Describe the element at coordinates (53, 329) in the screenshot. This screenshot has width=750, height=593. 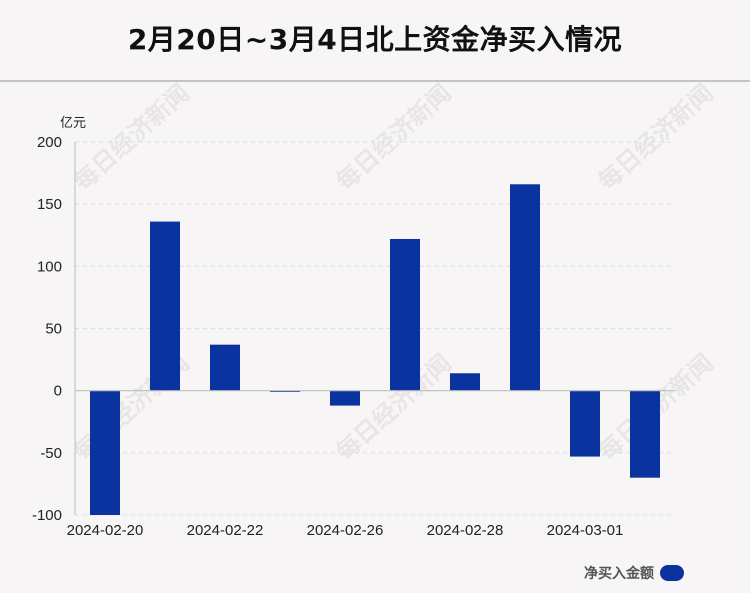
I see `y-tick-label: 50` at that location.